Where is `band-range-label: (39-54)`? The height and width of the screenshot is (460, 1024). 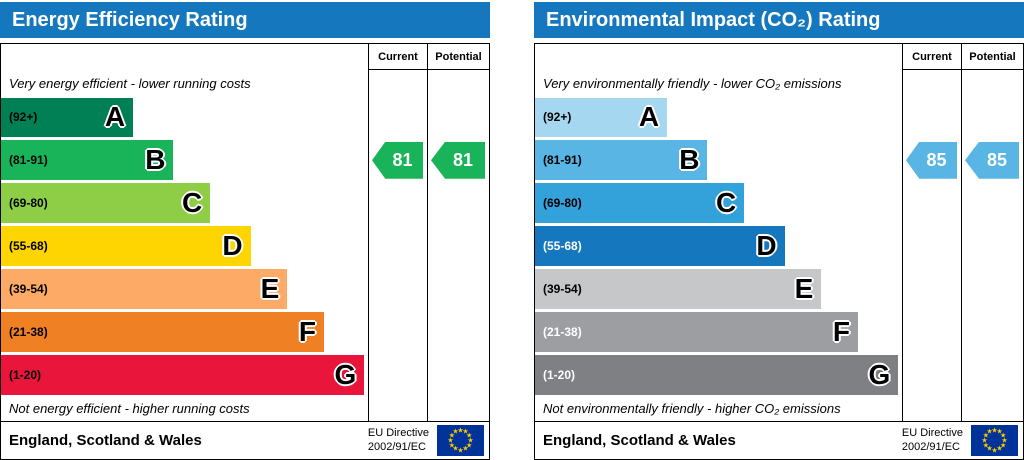
band-range-label: (39-54) is located at coordinates (562, 288).